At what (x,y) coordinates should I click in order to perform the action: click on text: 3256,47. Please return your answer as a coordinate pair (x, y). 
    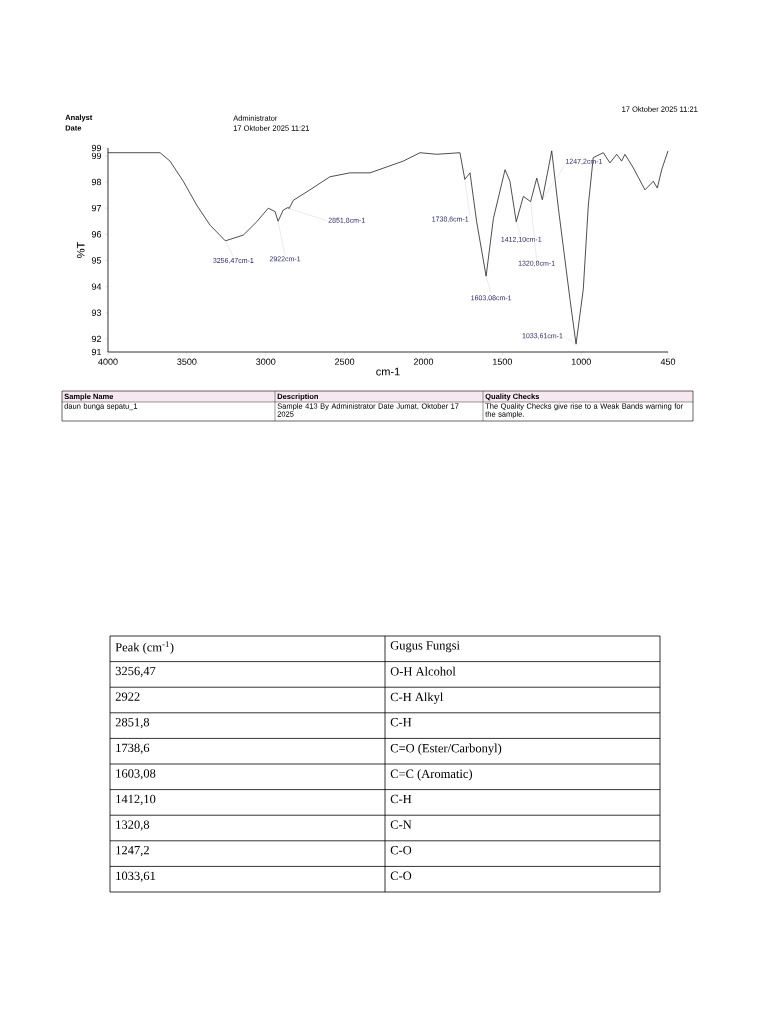
    Looking at the image, I should click on (135, 672).